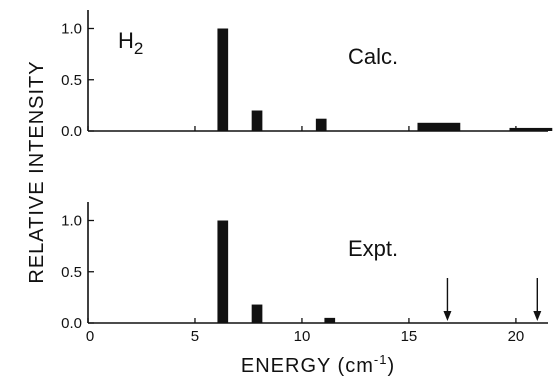 This screenshot has width=557, height=383. I want to click on x-tick-label: 10, so click(302, 336).